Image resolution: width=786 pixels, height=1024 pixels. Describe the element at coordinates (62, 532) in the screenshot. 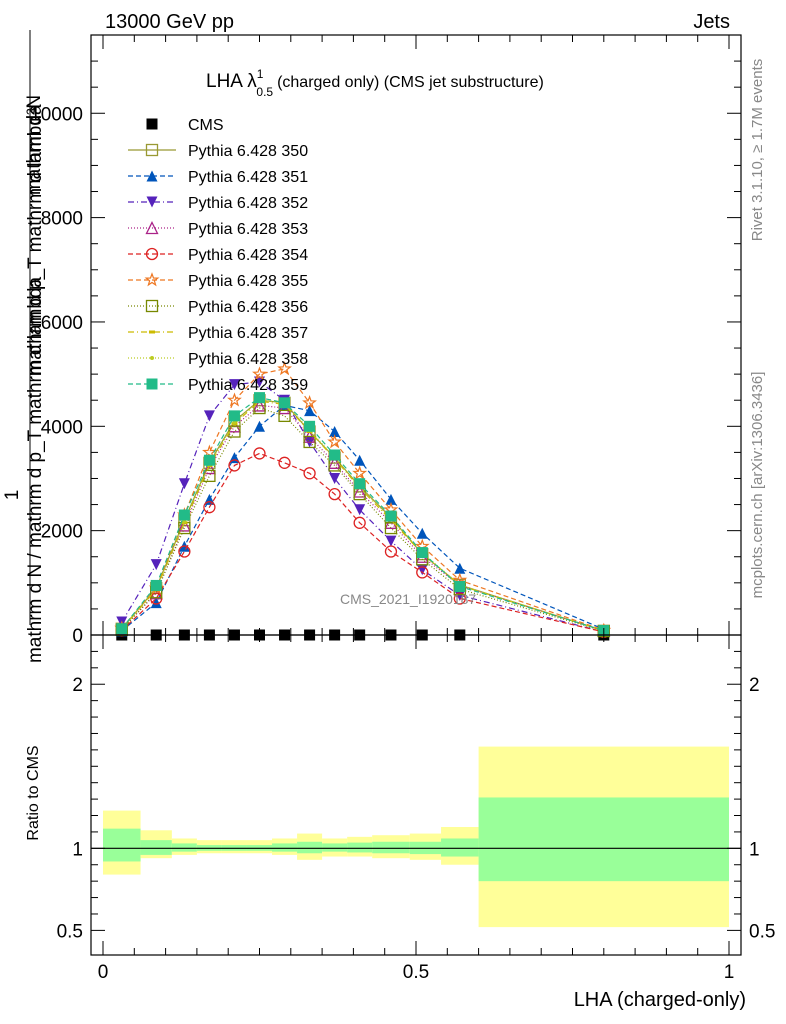

I see `upper-ytick-label-1: 2000` at that location.